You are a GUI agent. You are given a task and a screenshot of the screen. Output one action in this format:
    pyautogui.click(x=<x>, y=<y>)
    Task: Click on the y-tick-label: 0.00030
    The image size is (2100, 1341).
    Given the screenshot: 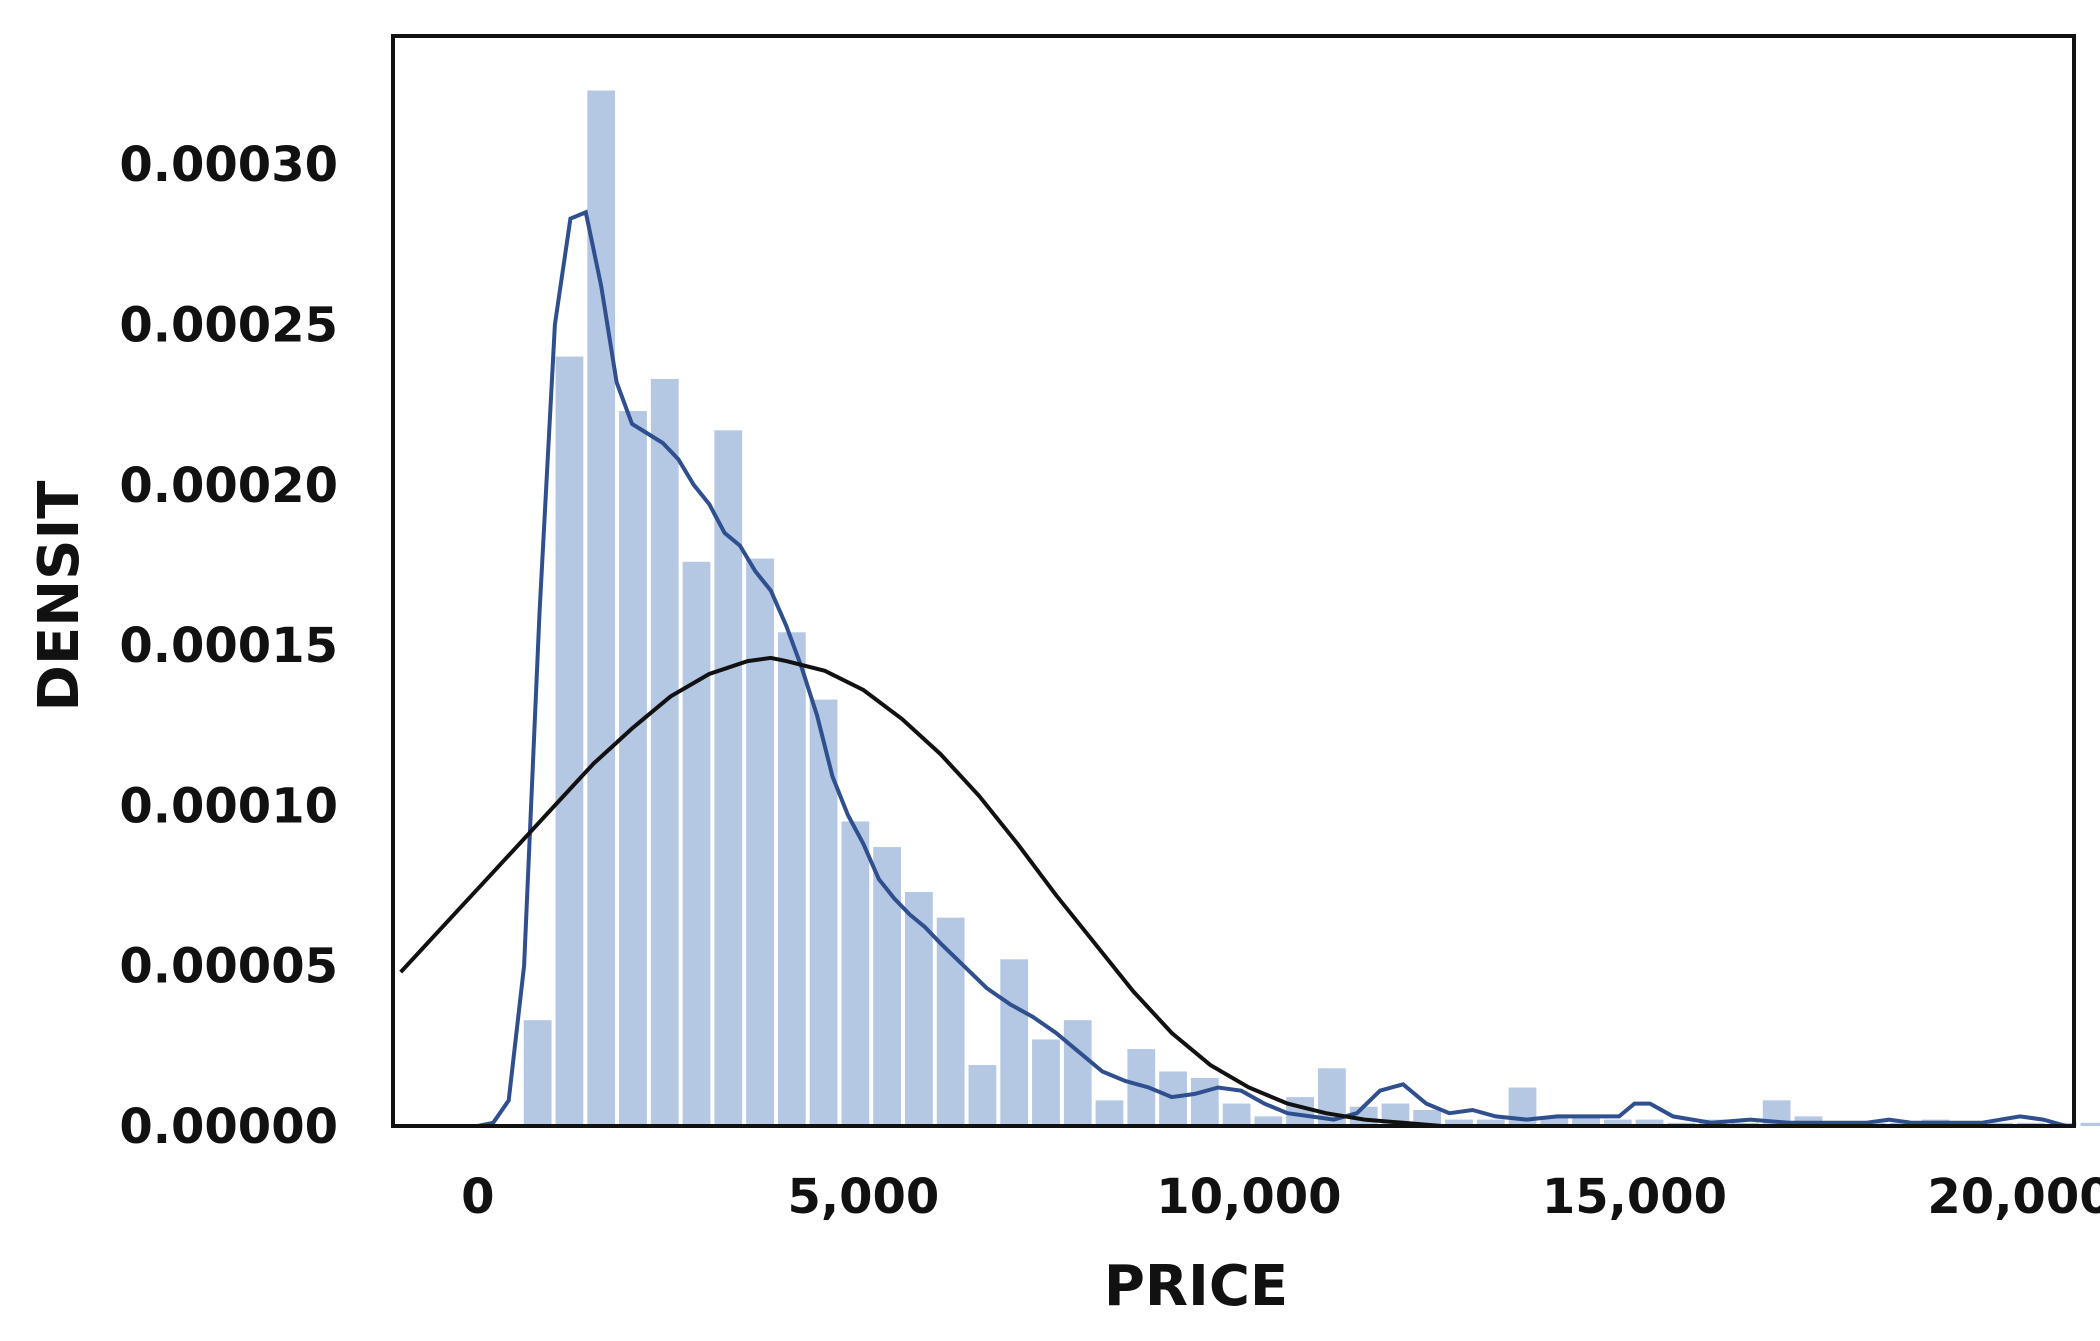 What is the action you would take?
    pyautogui.click(x=228, y=165)
    